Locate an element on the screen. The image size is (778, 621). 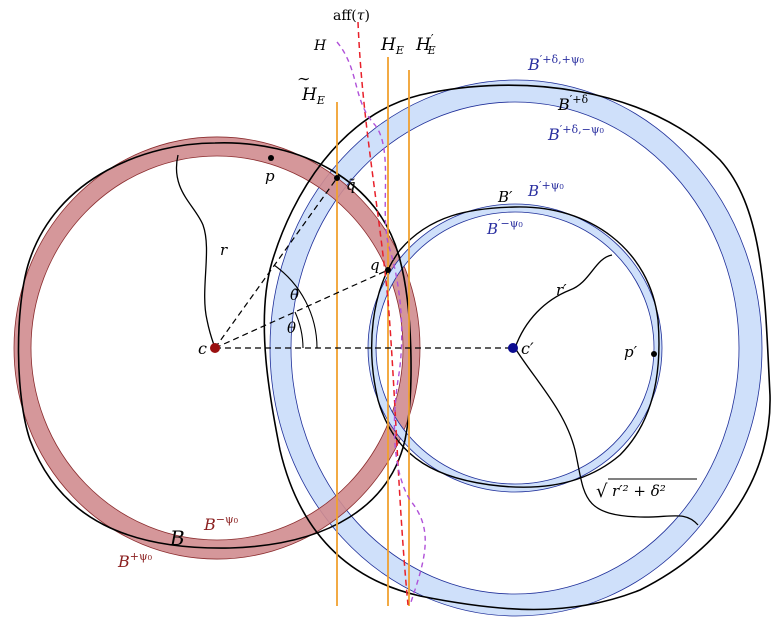
label-c-prime: c′ is located at coordinates (527, 348).